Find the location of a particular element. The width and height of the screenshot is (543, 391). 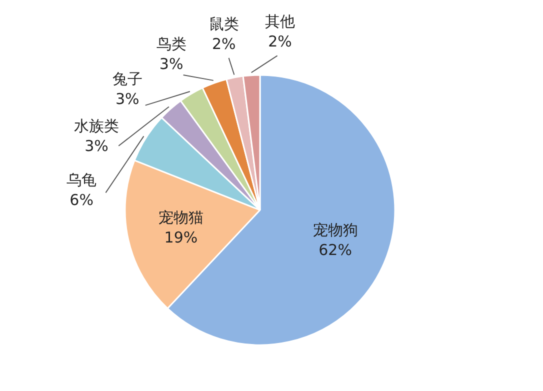

data-label: 62% is located at coordinates (335, 249).